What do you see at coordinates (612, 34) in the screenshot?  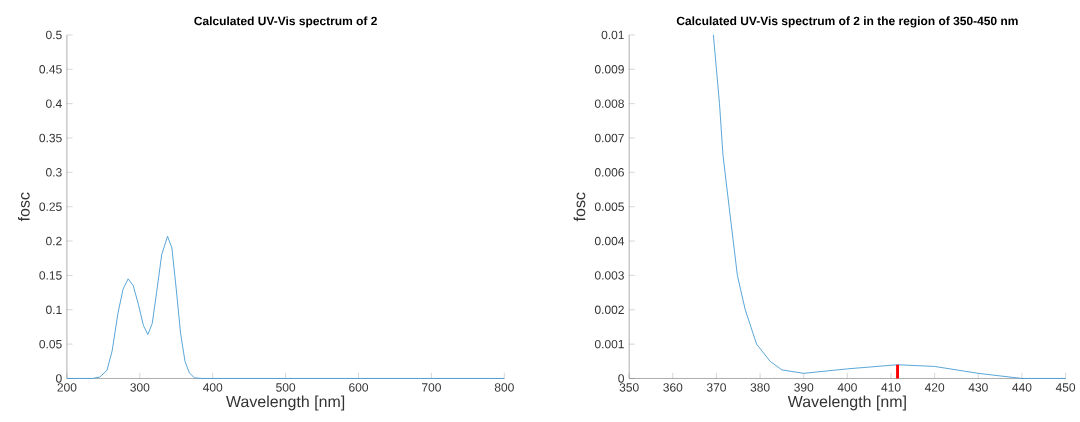 I see `y-tick-label: 0.01` at bounding box center [612, 34].